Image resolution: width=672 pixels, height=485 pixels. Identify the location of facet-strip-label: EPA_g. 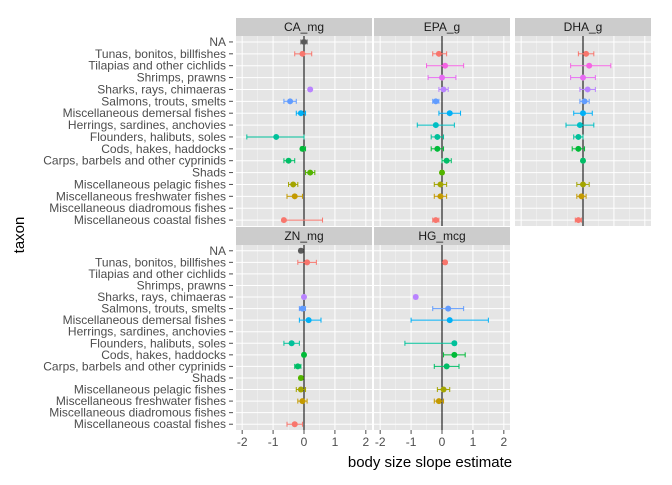
(442, 27).